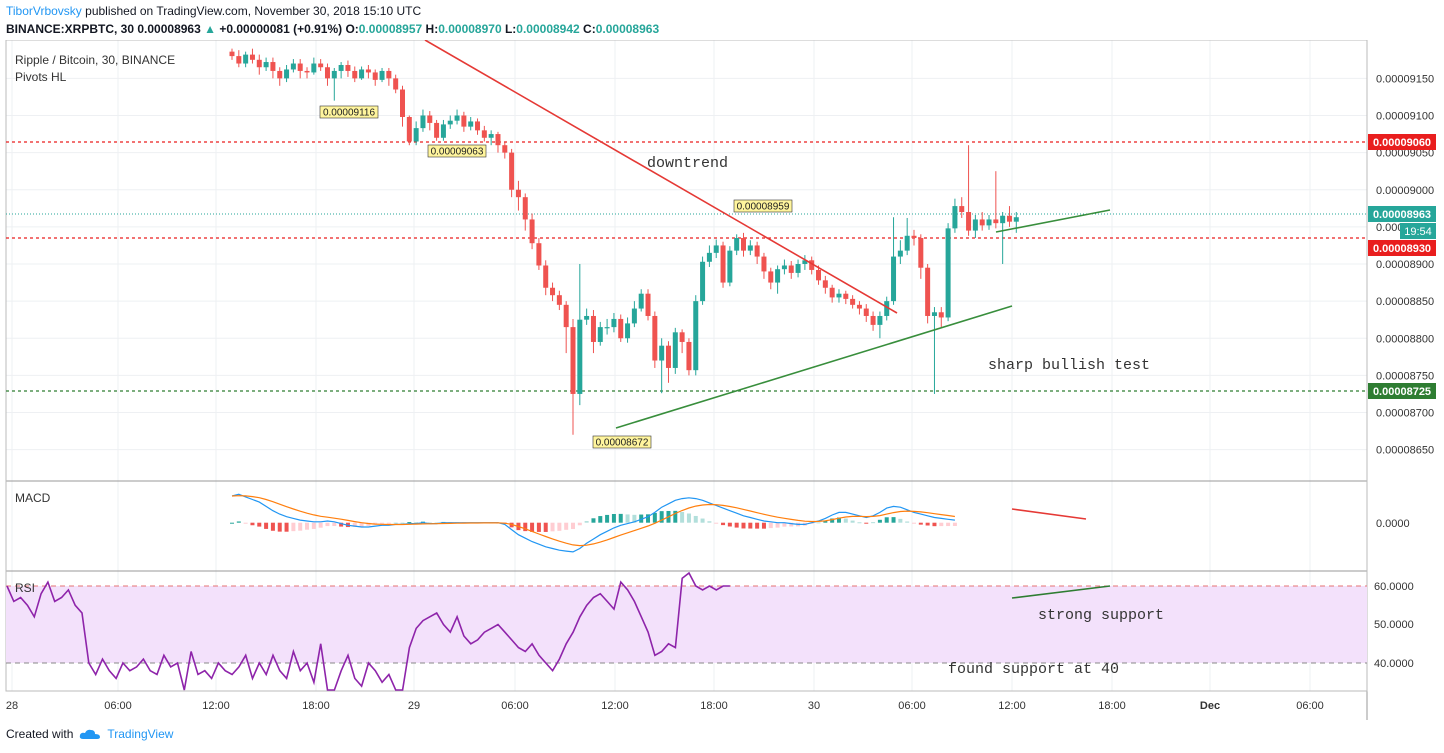 This screenshot has height=753, width=1444. I want to click on rsi-line, so click(368, 631).